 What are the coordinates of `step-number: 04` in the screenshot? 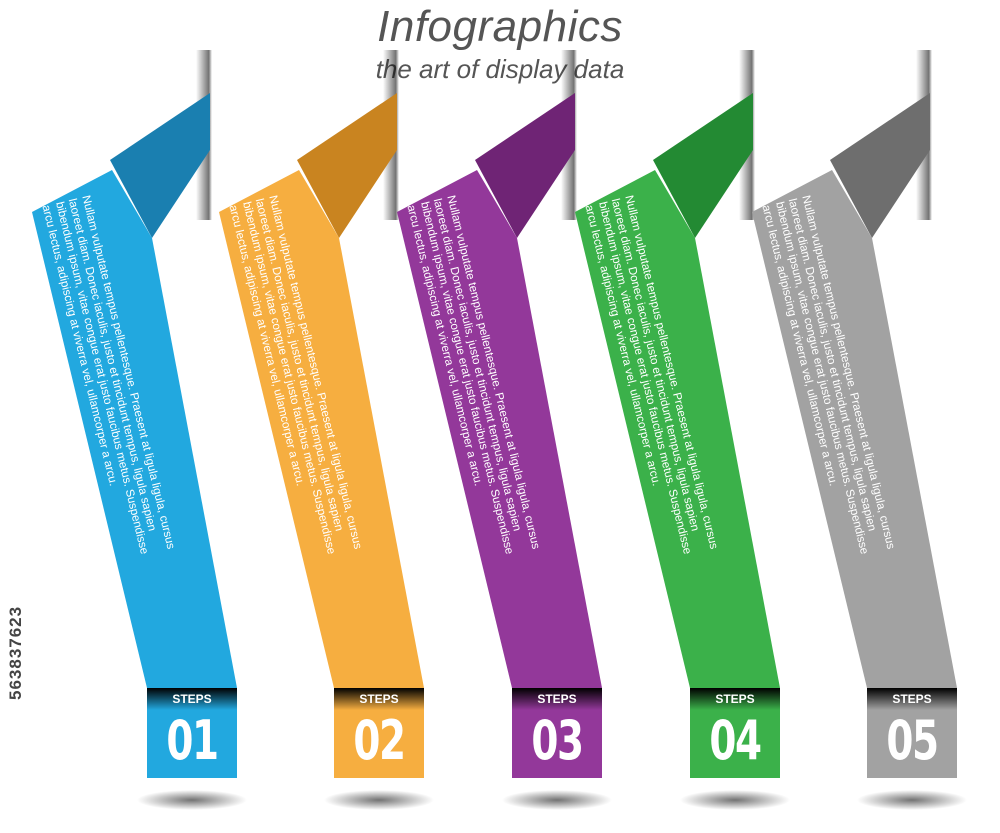 It's located at (735, 740).